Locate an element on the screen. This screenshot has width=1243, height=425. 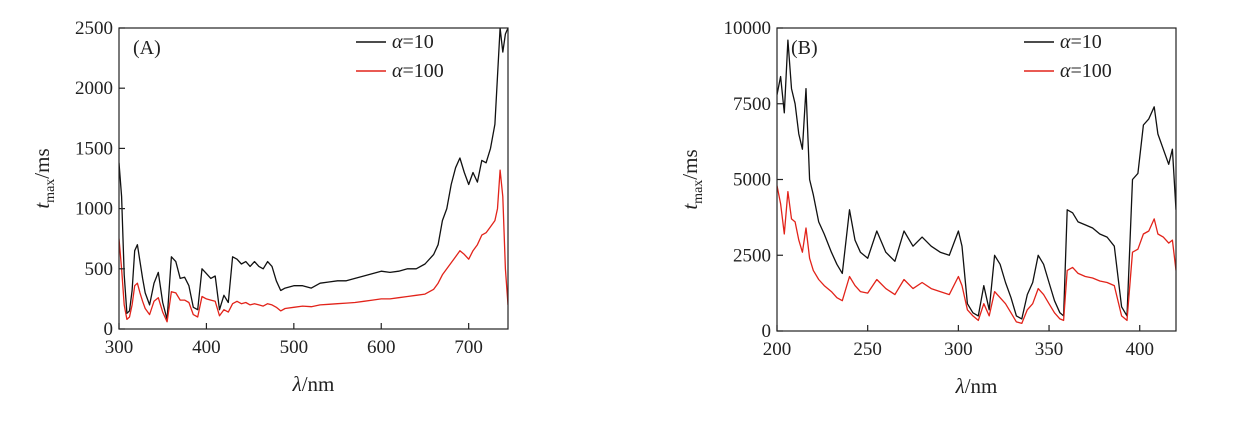
x-tick-label: 250 is located at coordinates (867, 349).